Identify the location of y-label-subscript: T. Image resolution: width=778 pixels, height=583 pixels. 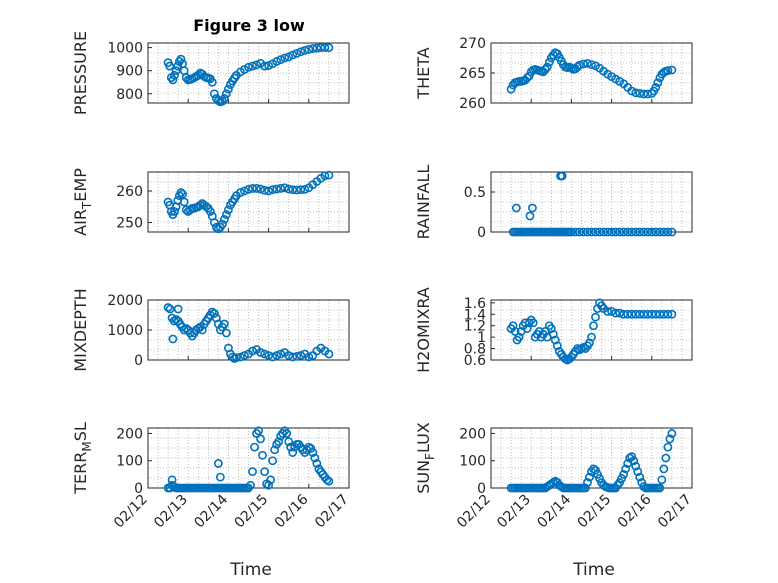
(87, 205).